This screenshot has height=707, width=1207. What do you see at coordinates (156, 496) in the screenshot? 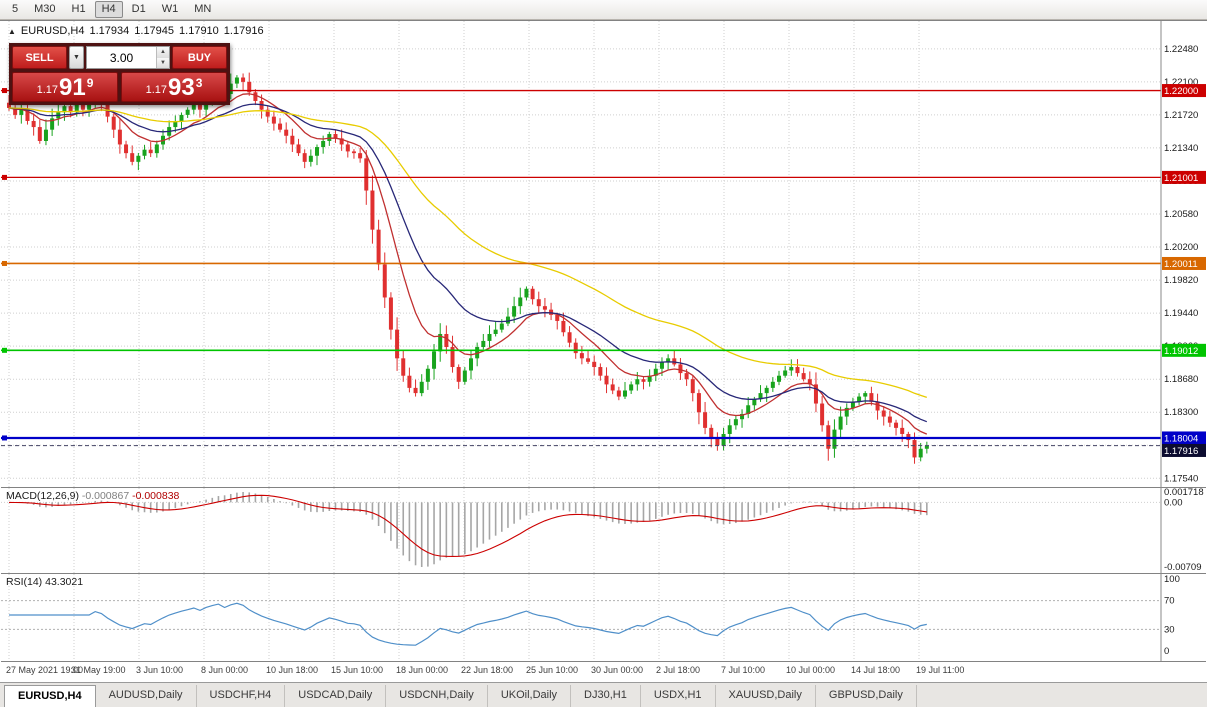
I see `macd-signal-value: -0.000838` at bounding box center [156, 496].